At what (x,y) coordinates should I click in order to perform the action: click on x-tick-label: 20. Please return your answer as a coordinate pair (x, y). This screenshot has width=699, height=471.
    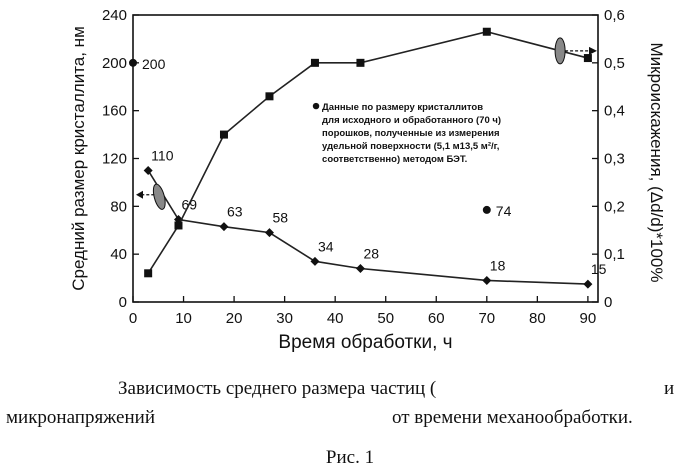
    Looking at the image, I should click on (234, 318).